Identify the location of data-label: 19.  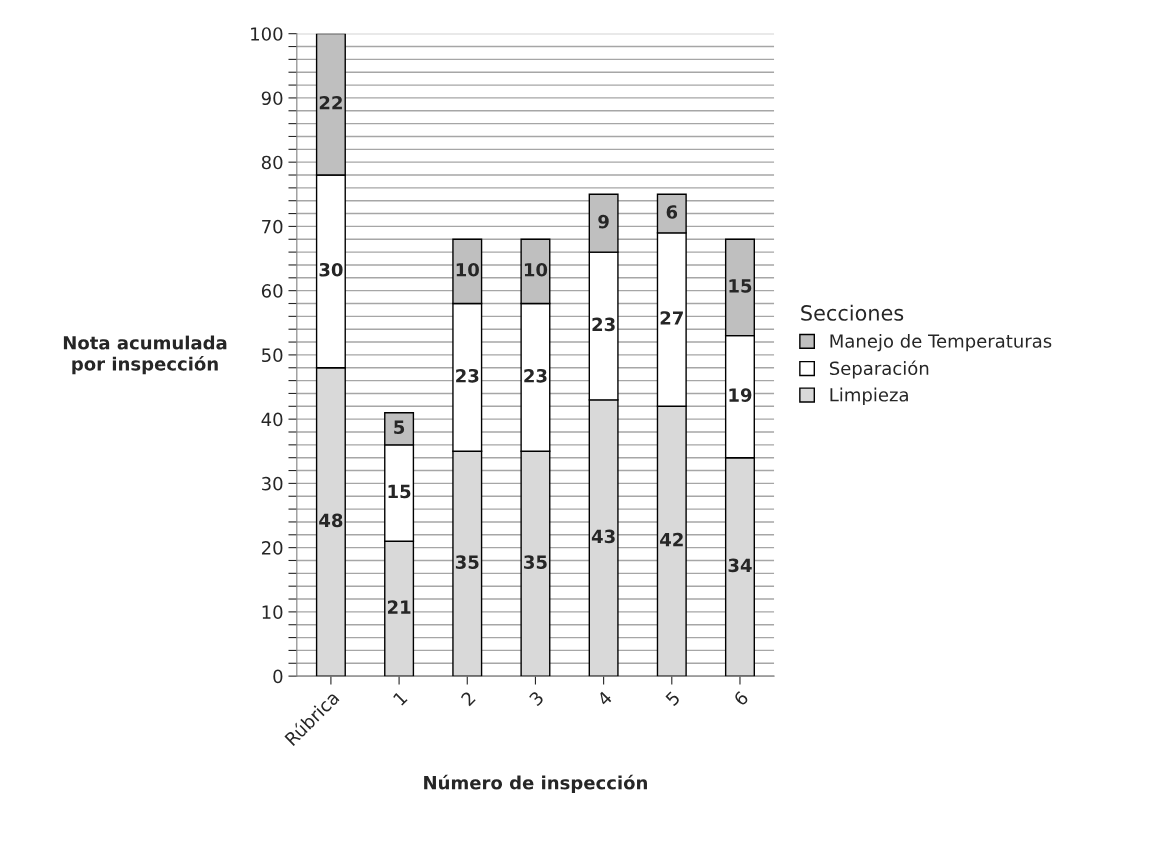
(740, 395).